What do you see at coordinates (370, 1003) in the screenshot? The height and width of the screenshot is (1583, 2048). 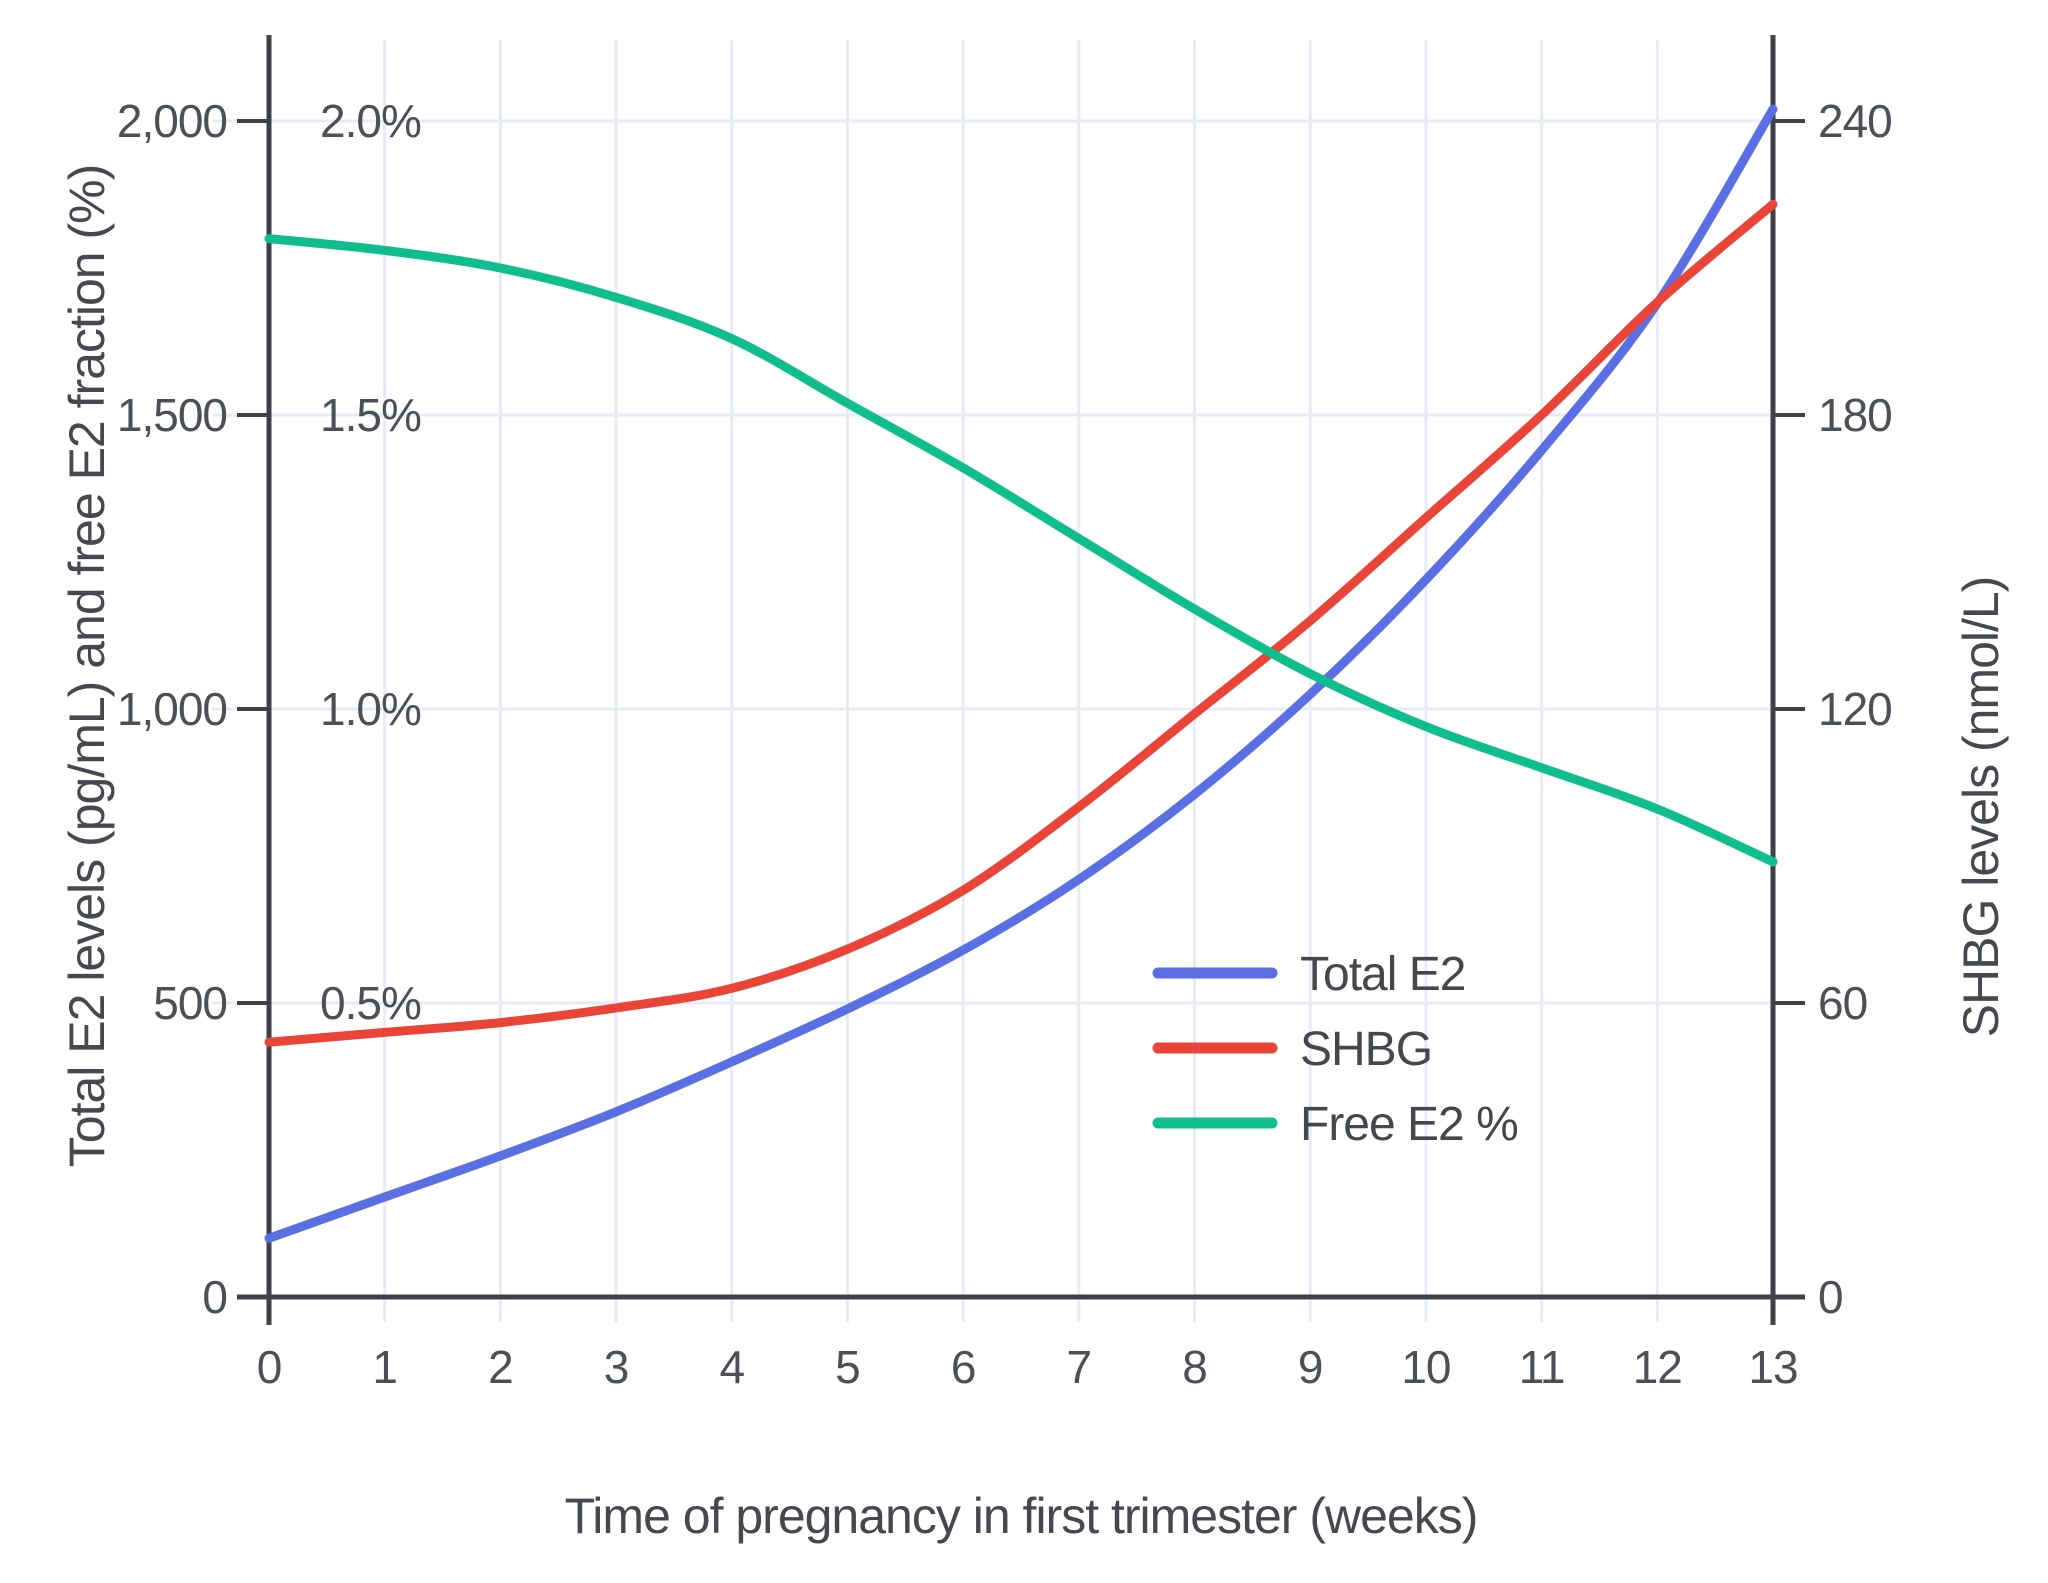 I see `free-e2-percent-annotation: 0.5%` at bounding box center [370, 1003].